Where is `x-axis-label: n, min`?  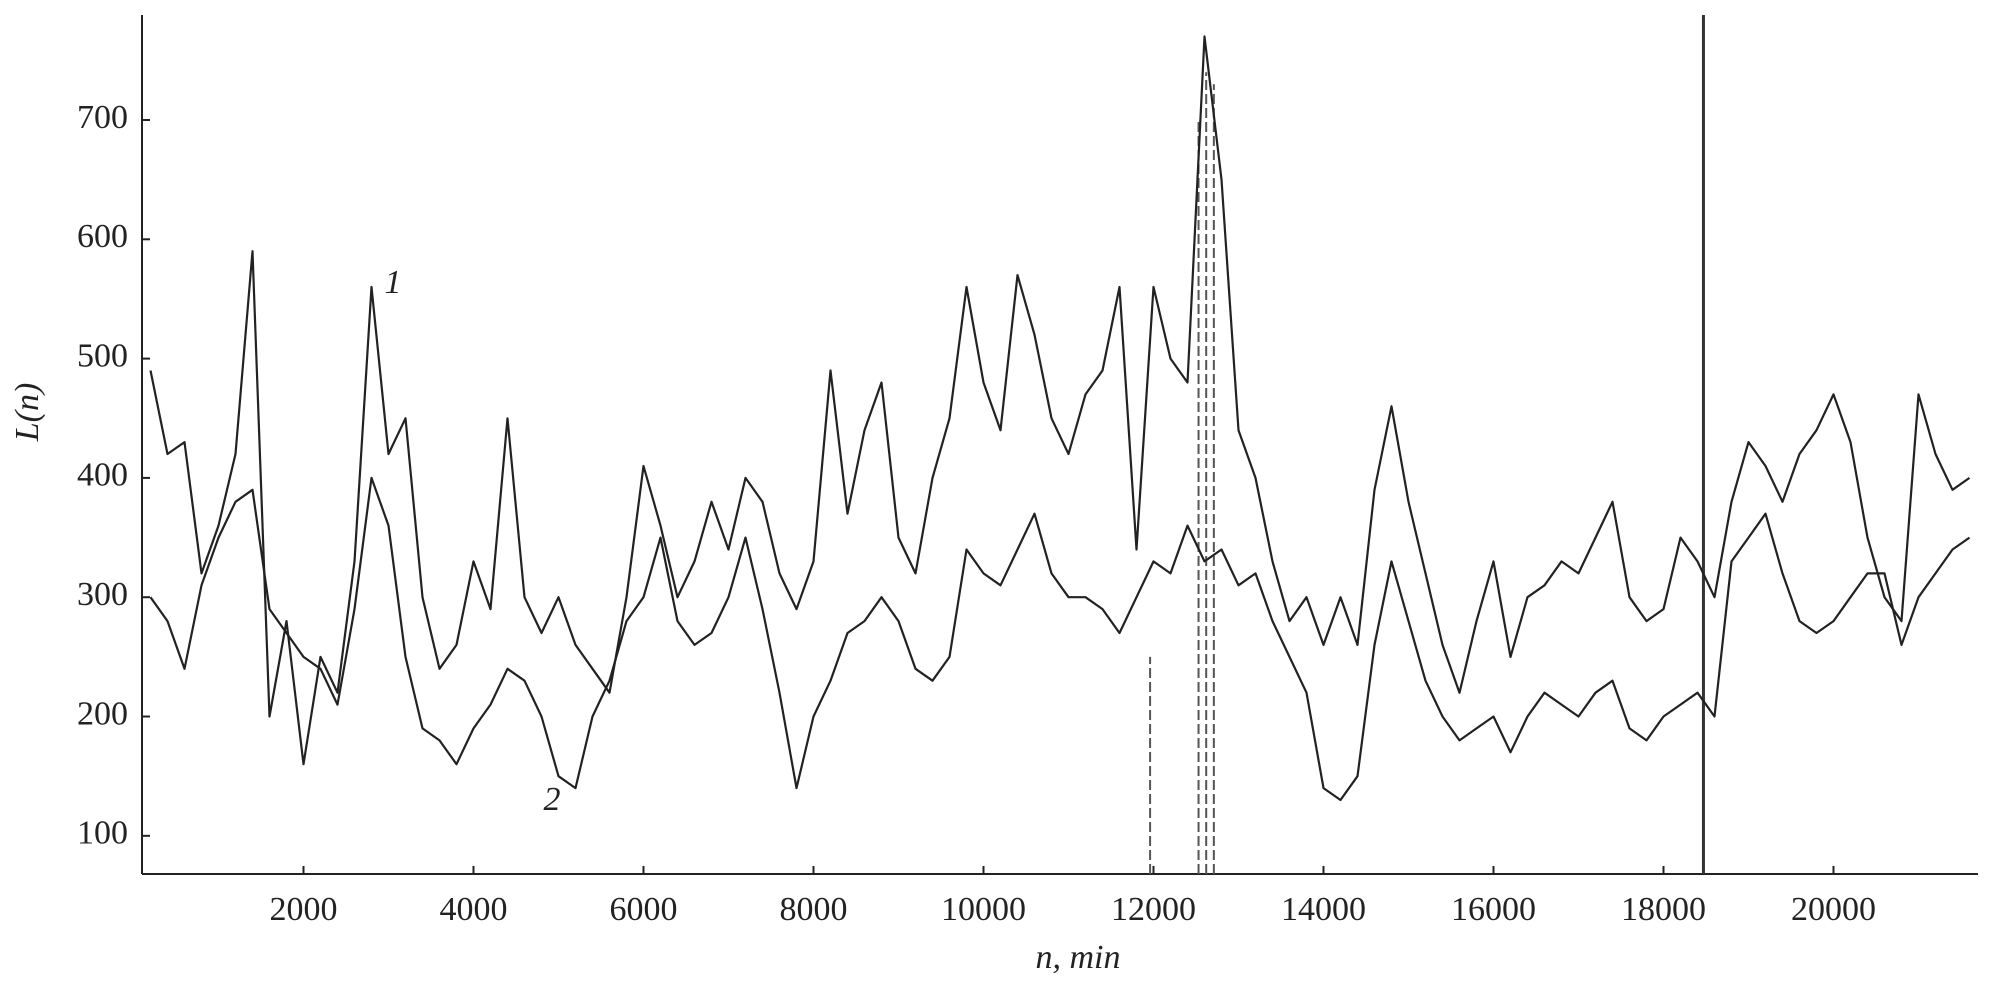
x-axis-label: n, min is located at coordinates (1078, 957).